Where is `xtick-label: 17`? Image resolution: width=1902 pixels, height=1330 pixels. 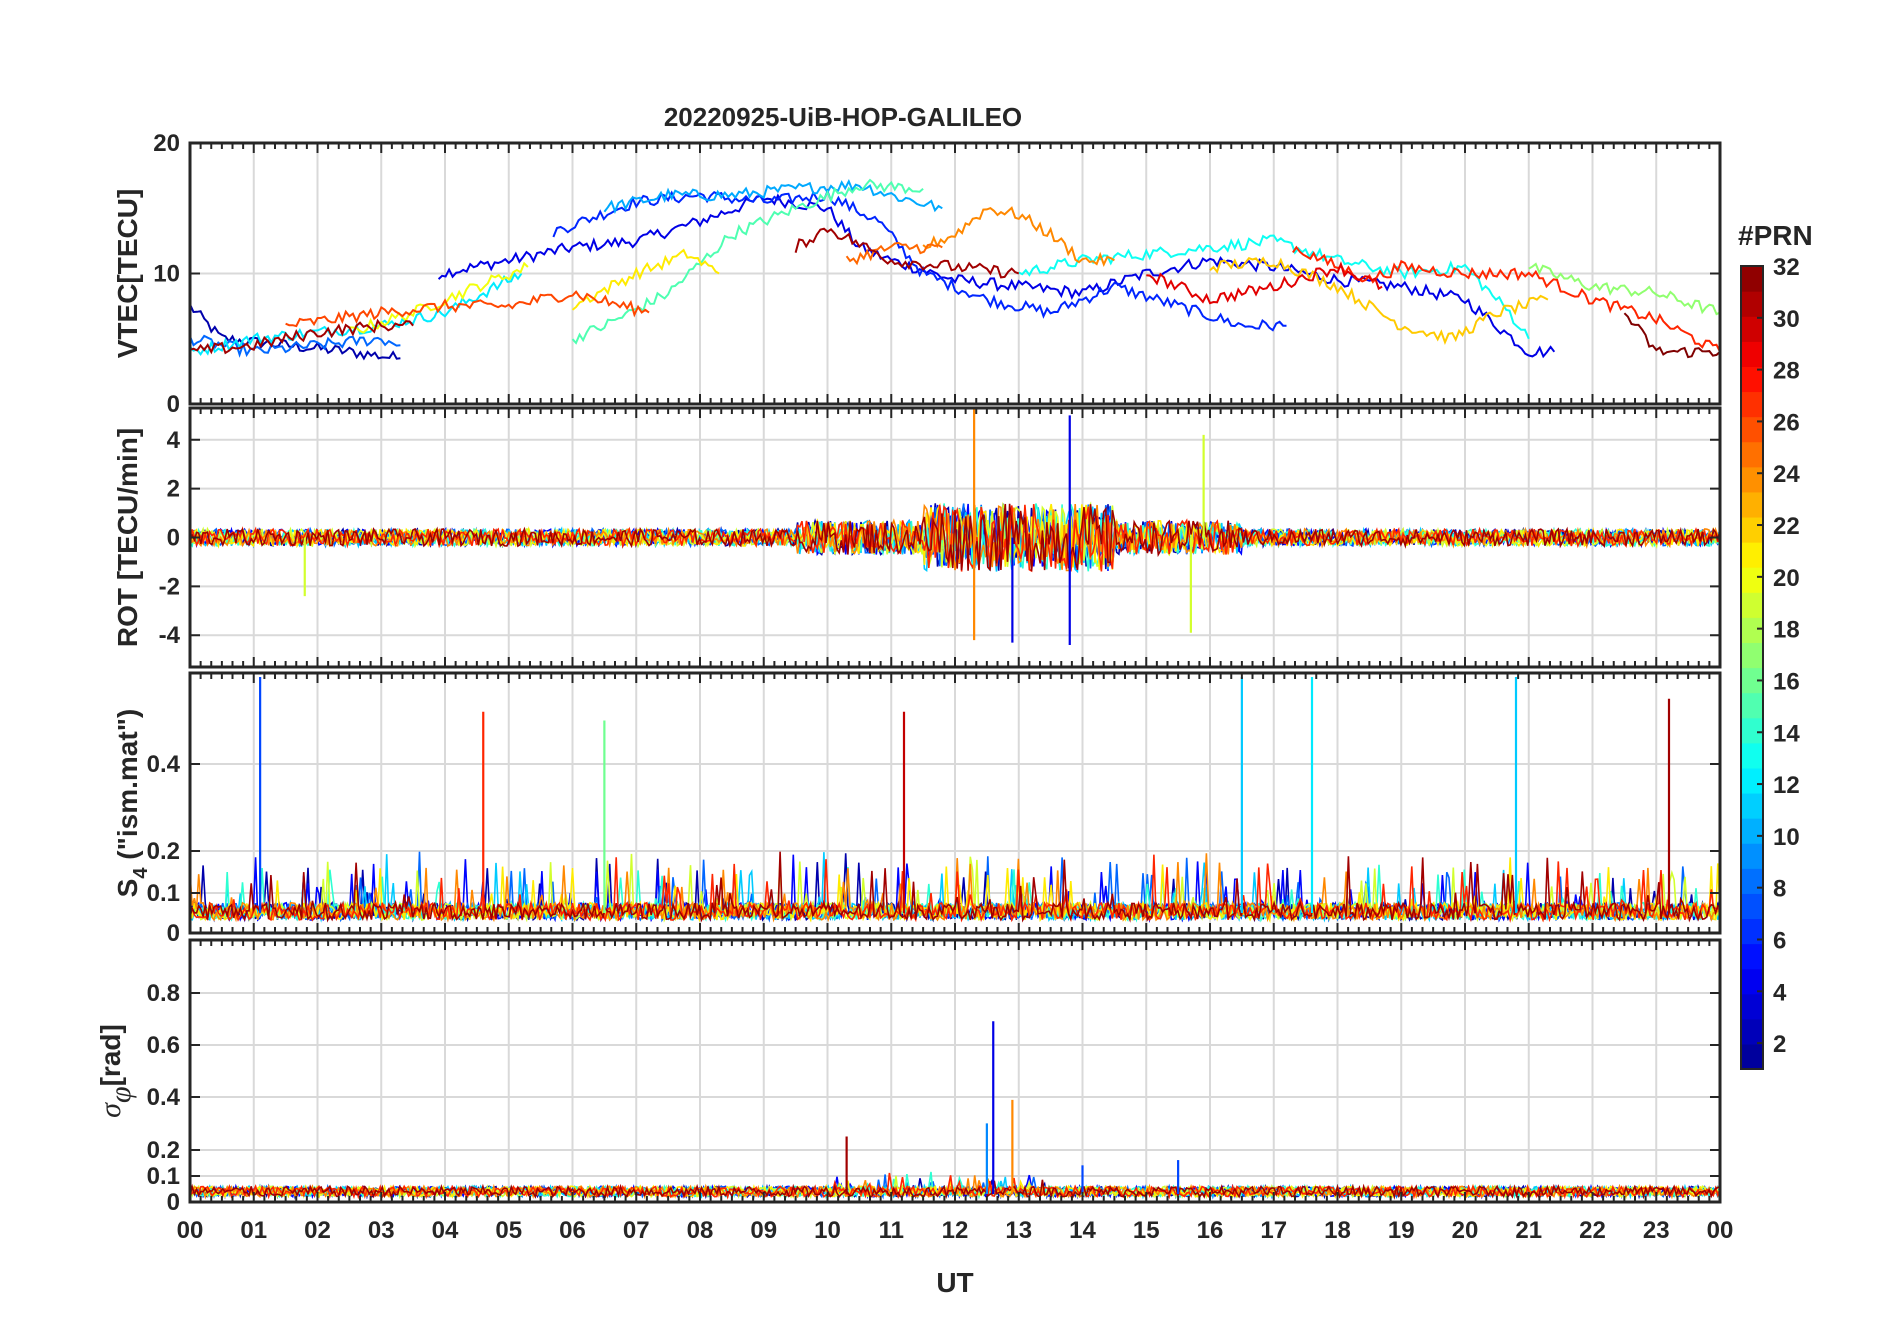 xtick-label: 17 is located at coordinates (1273, 1230).